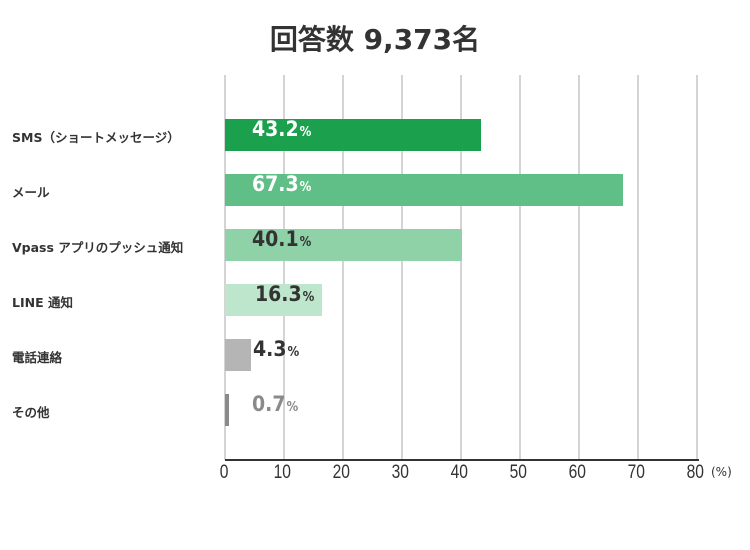  Describe the element at coordinates (98, 247) in the screenshot. I see `category-label-vpass: Vpass アプリのプッシュ通知` at that location.